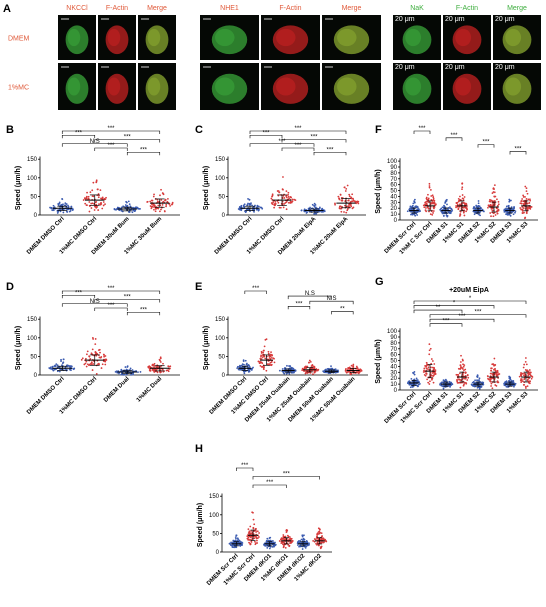 This screenshot has width=546, height=607. Describe the element at coordinates (114, 37) in the screenshot. I see `cell-signal` at that location.